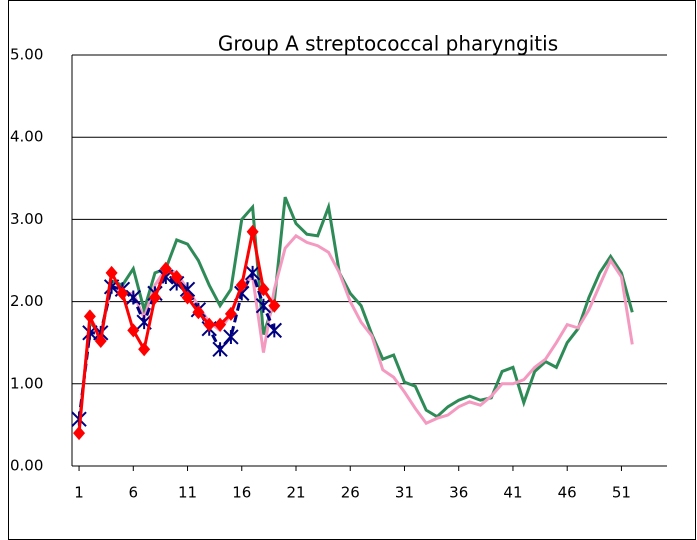  I want to click on x-tick-label: 31, so click(404, 493).